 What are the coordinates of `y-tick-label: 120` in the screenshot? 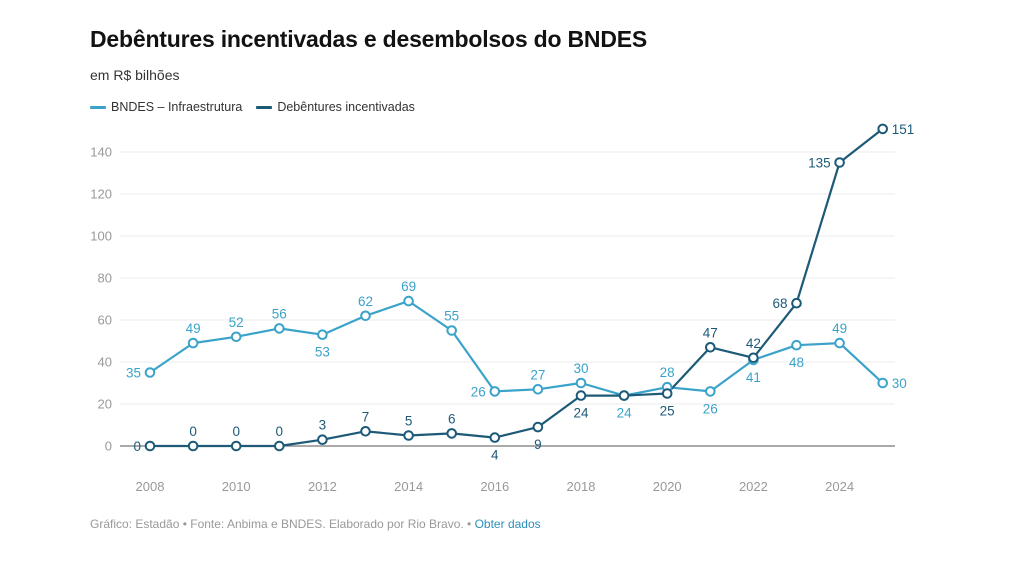 It's located at (101, 194).